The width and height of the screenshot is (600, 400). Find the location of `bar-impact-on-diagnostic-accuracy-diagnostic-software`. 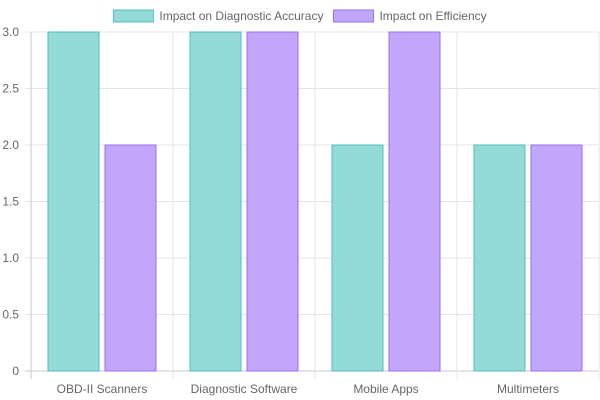

bar-impact-on-diagnostic-accuracy-diagnostic-software is located at coordinates (215, 201).